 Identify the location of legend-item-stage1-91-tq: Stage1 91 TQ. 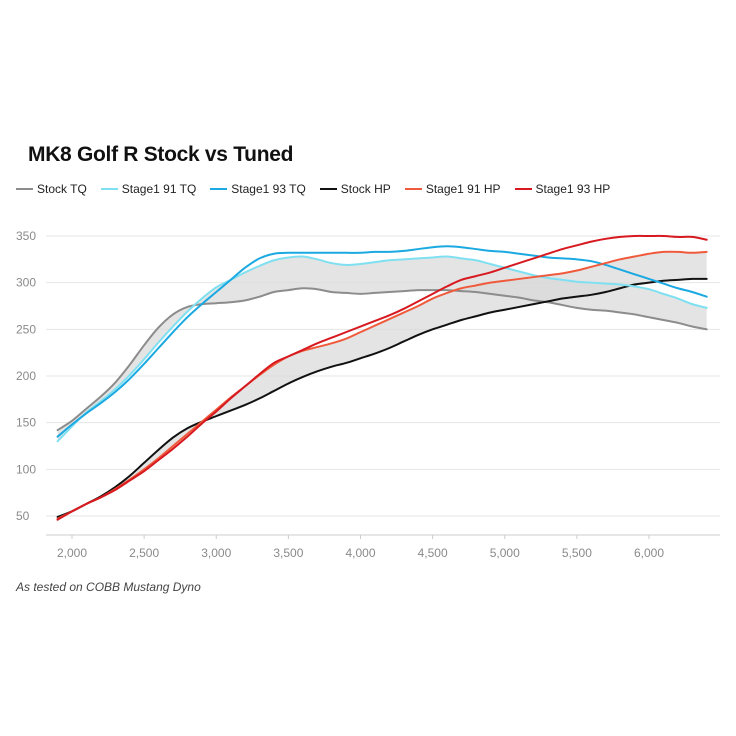
(148, 189).